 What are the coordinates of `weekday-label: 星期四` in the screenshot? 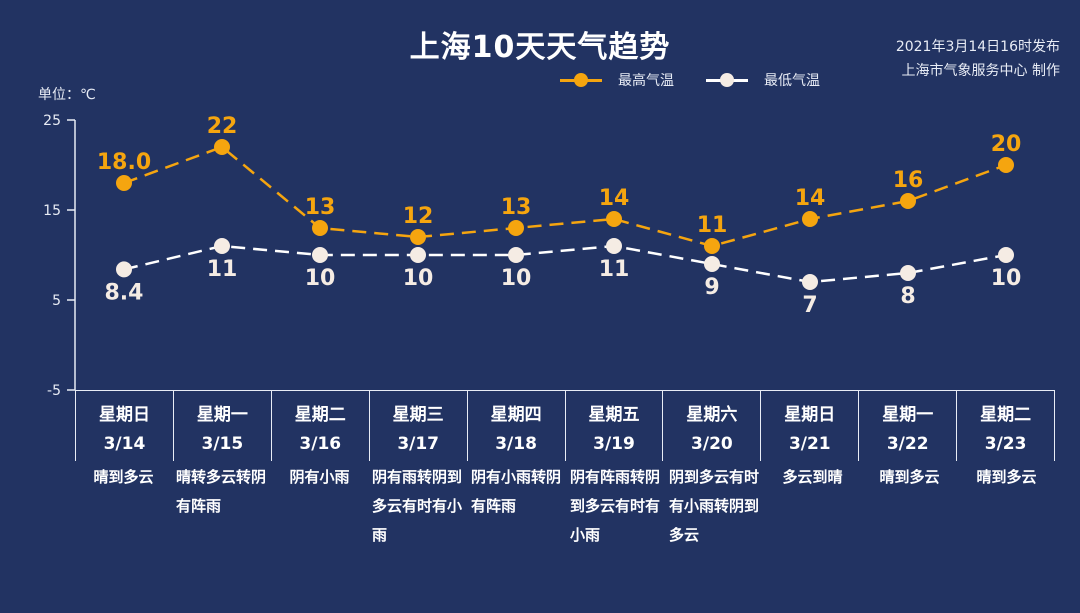 It's located at (516, 415).